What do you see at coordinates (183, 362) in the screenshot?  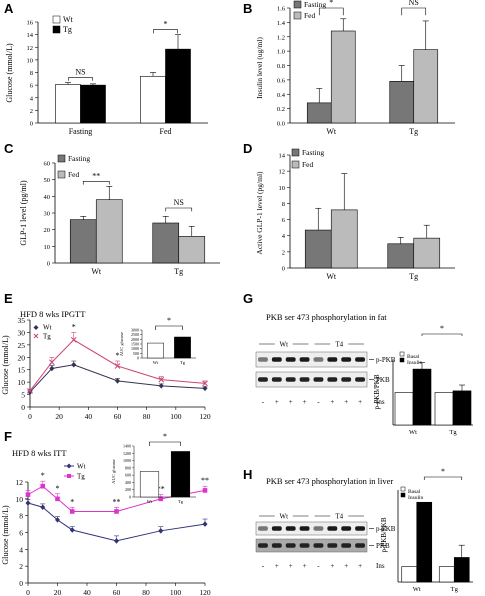 I see `inset-category-label: Tg` at bounding box center [183, 362].